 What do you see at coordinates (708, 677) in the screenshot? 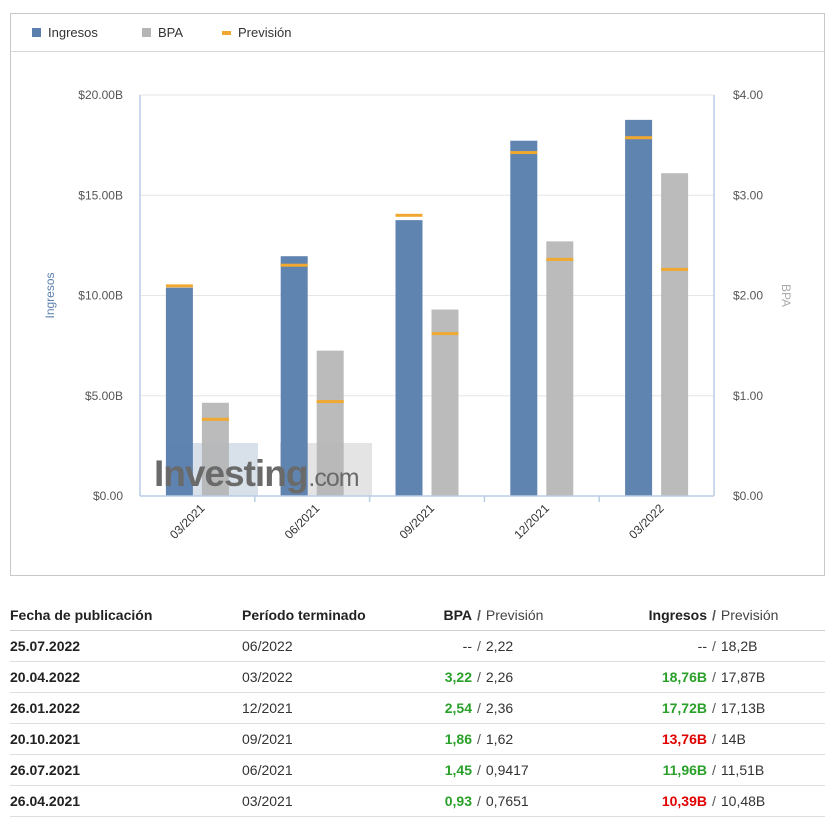
I see `ingresos-cell: 18,76B /17,87B` at bounding box center [708, 677].